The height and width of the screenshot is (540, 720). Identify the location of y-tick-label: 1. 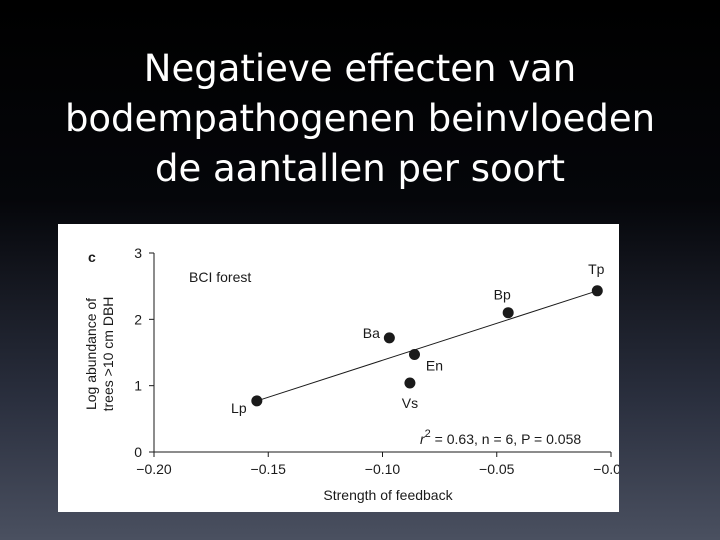
(138, 386).